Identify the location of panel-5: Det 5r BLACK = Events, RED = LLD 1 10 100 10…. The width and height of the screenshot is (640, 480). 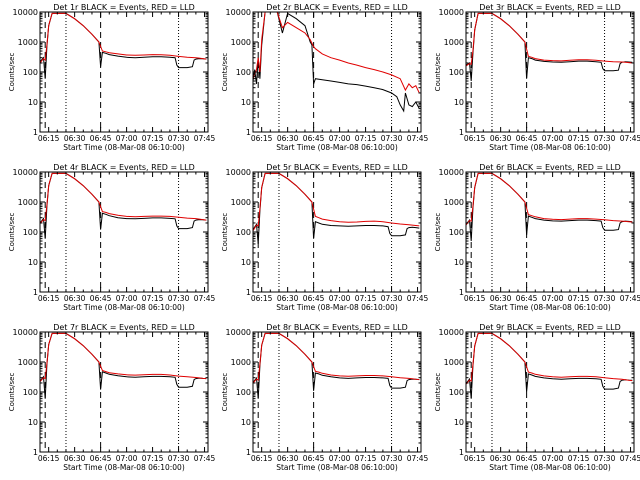
(325, 237).